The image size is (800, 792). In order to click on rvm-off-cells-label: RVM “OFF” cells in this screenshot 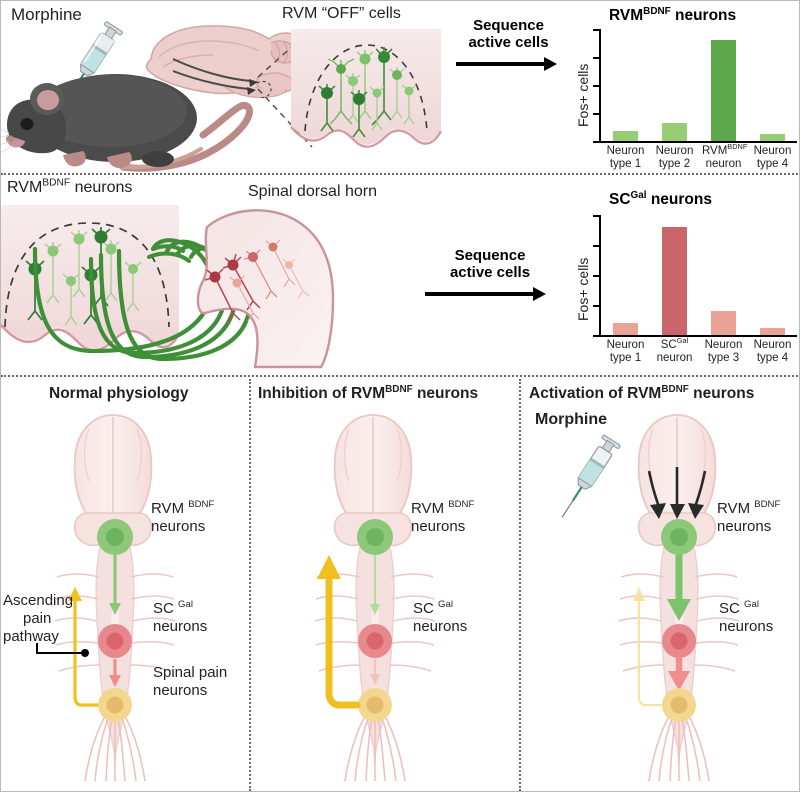, I will do `click(341, 13)`.